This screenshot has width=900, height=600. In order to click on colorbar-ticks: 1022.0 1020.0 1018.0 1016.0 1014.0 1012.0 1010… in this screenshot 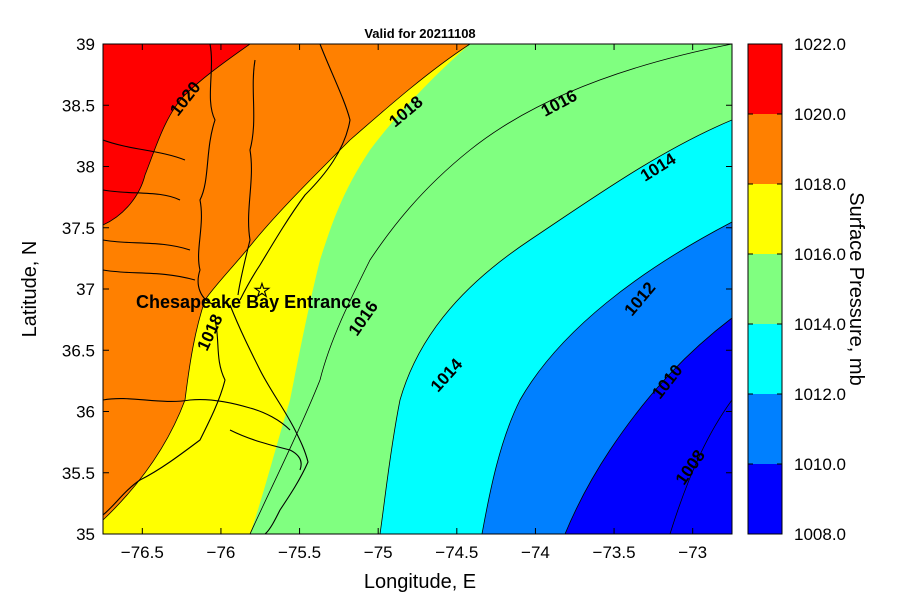, I will do `click(797, 289)`.